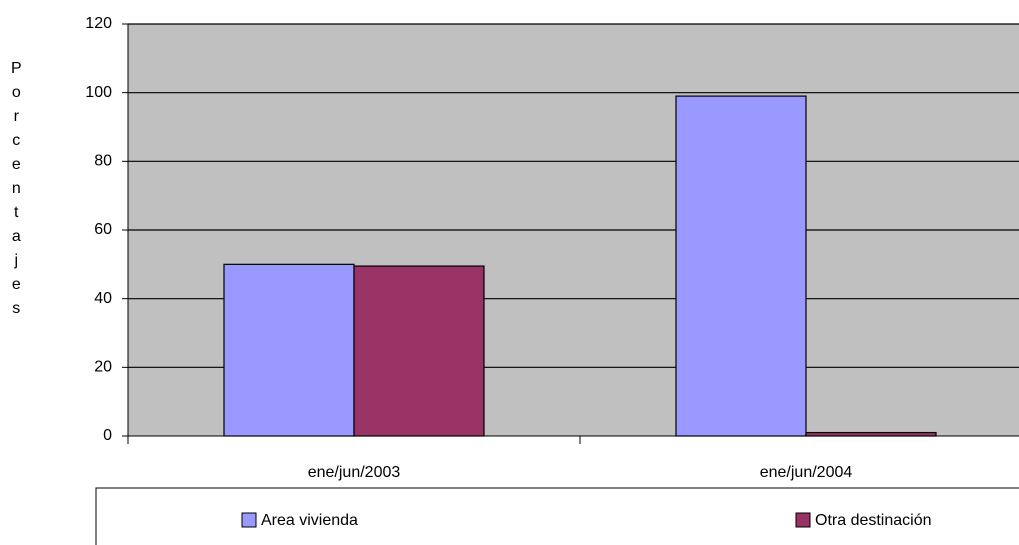  I want to click on x-tick-label: ene/jun/2003, so click(354, 472).